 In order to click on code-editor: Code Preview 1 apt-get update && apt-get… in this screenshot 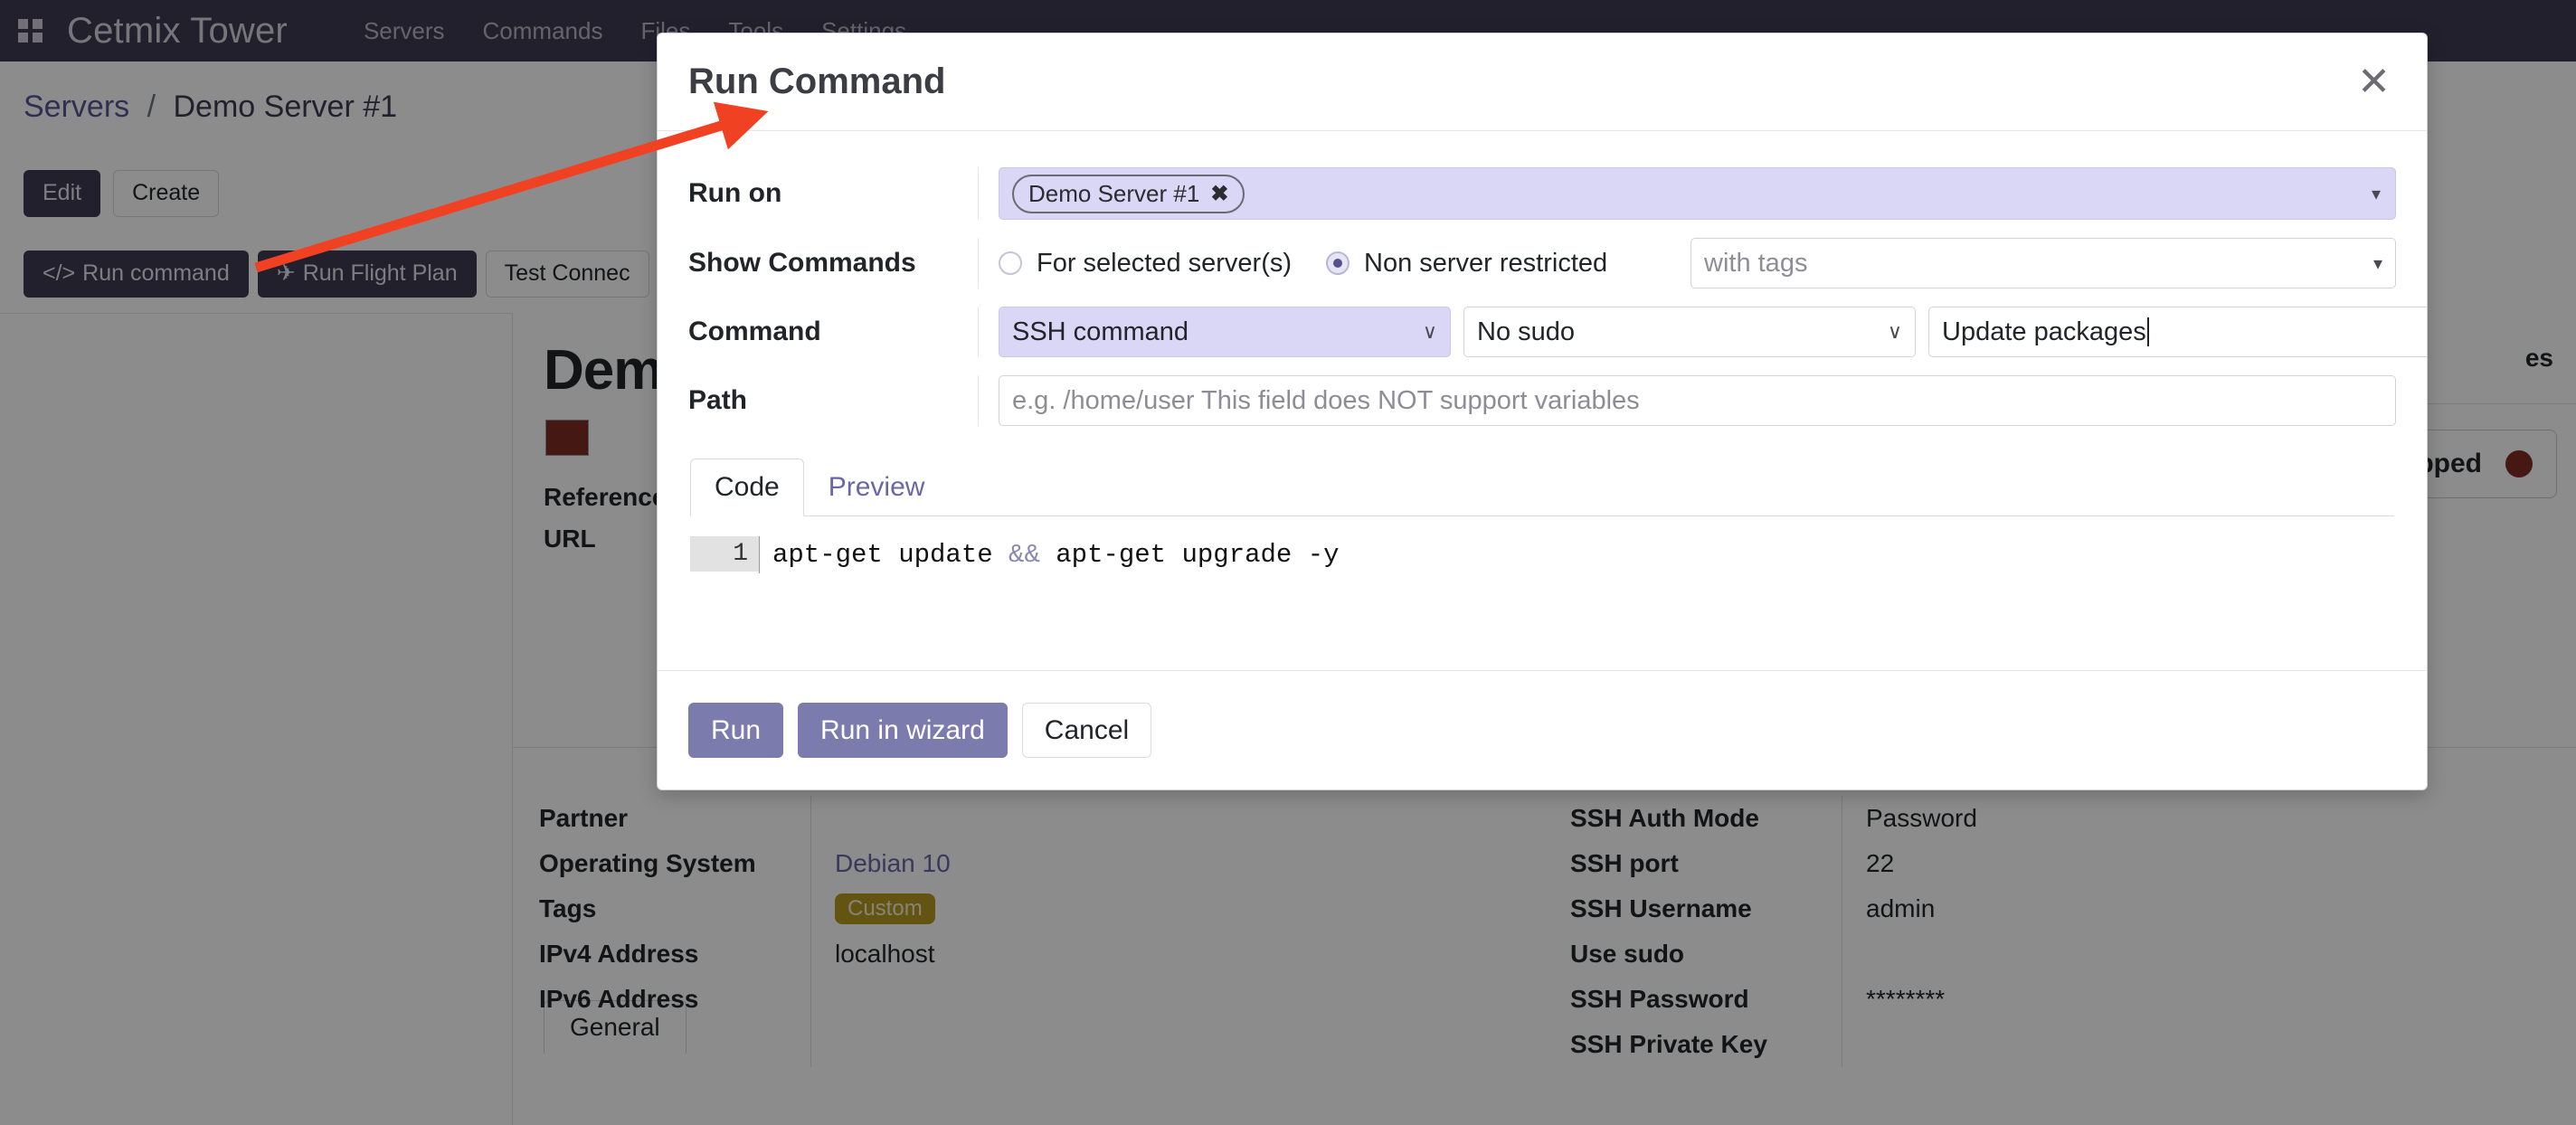, I will do `click(1542, 516)`.